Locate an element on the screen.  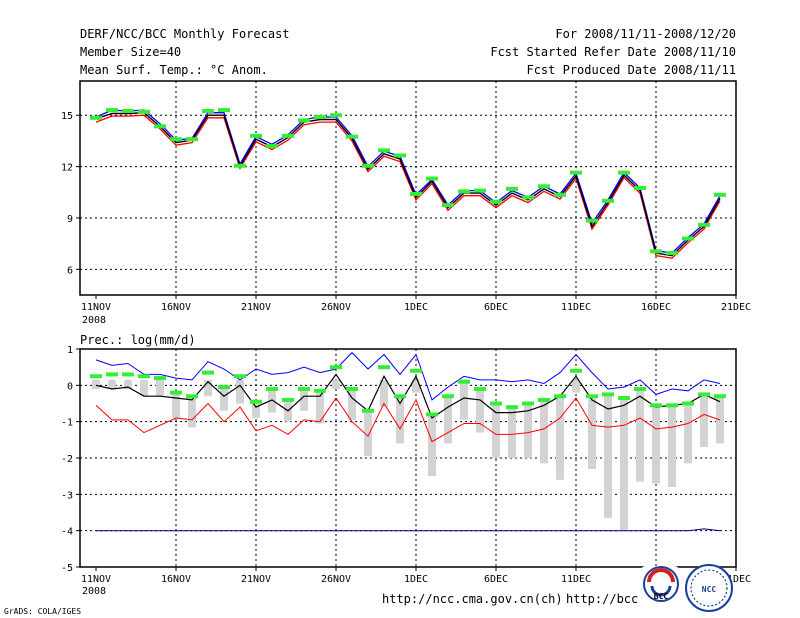
prec-xtick-label: 11NOV is located at coordinates (96, 579).